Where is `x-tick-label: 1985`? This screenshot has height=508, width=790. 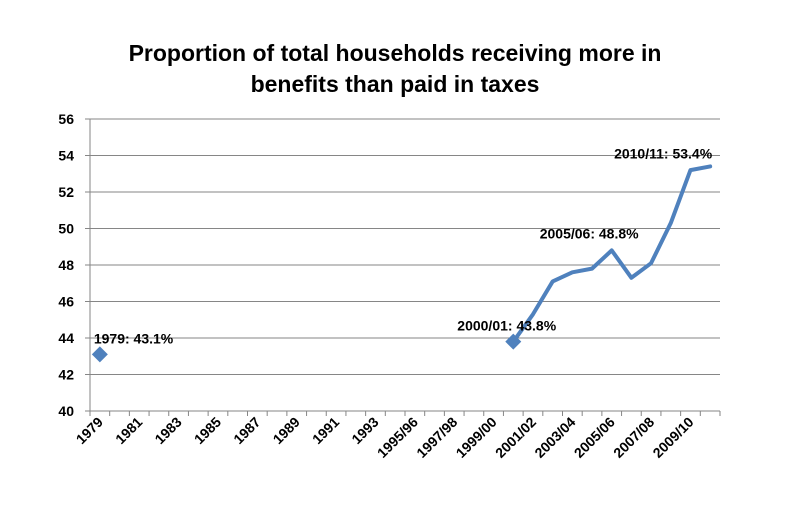
x-tick-label: 1985 is located at coordinates (207, 430).